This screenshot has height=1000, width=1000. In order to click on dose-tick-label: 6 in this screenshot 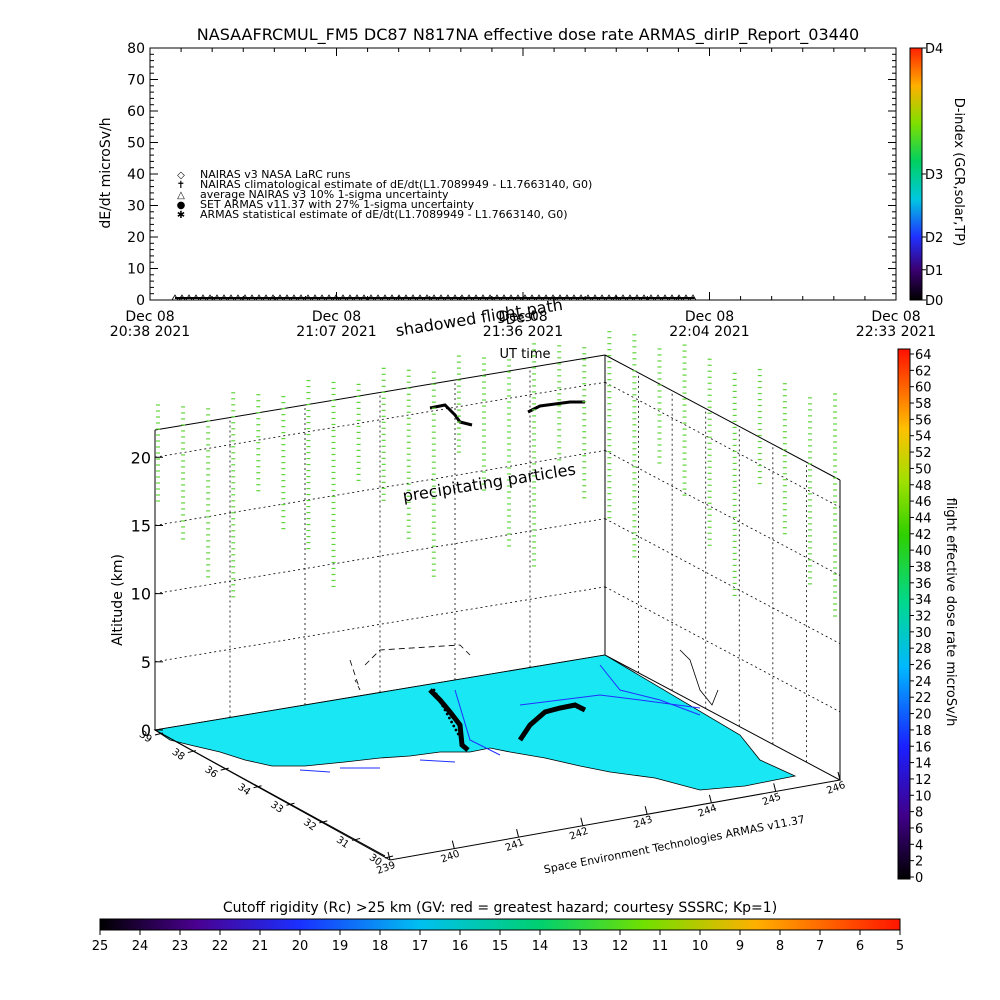, I will do `click(919, 829)`.